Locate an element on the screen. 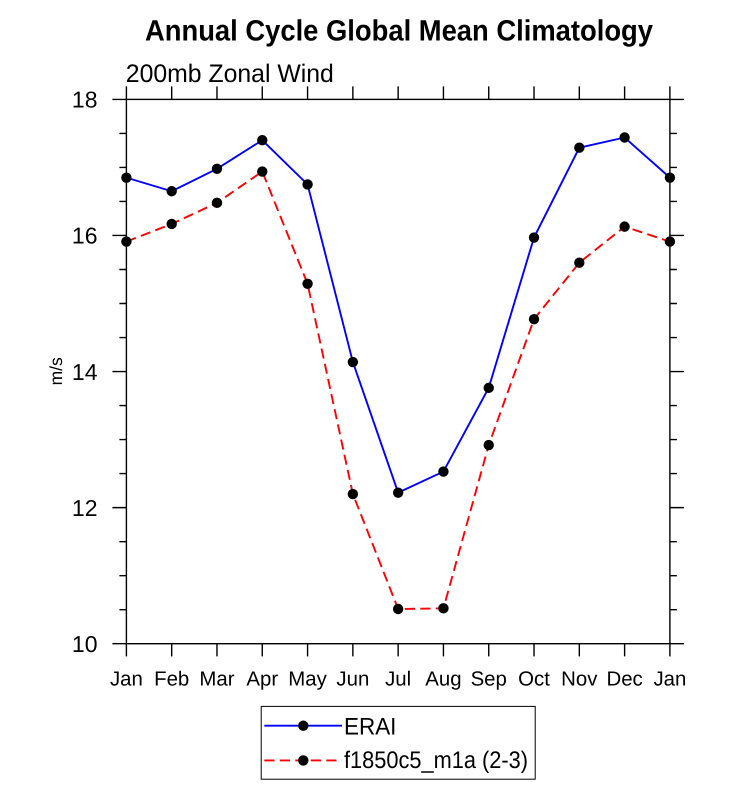 The width and height of the screenshot is (733, 800). svg-text: 10 is located at coordinates (85, 644).